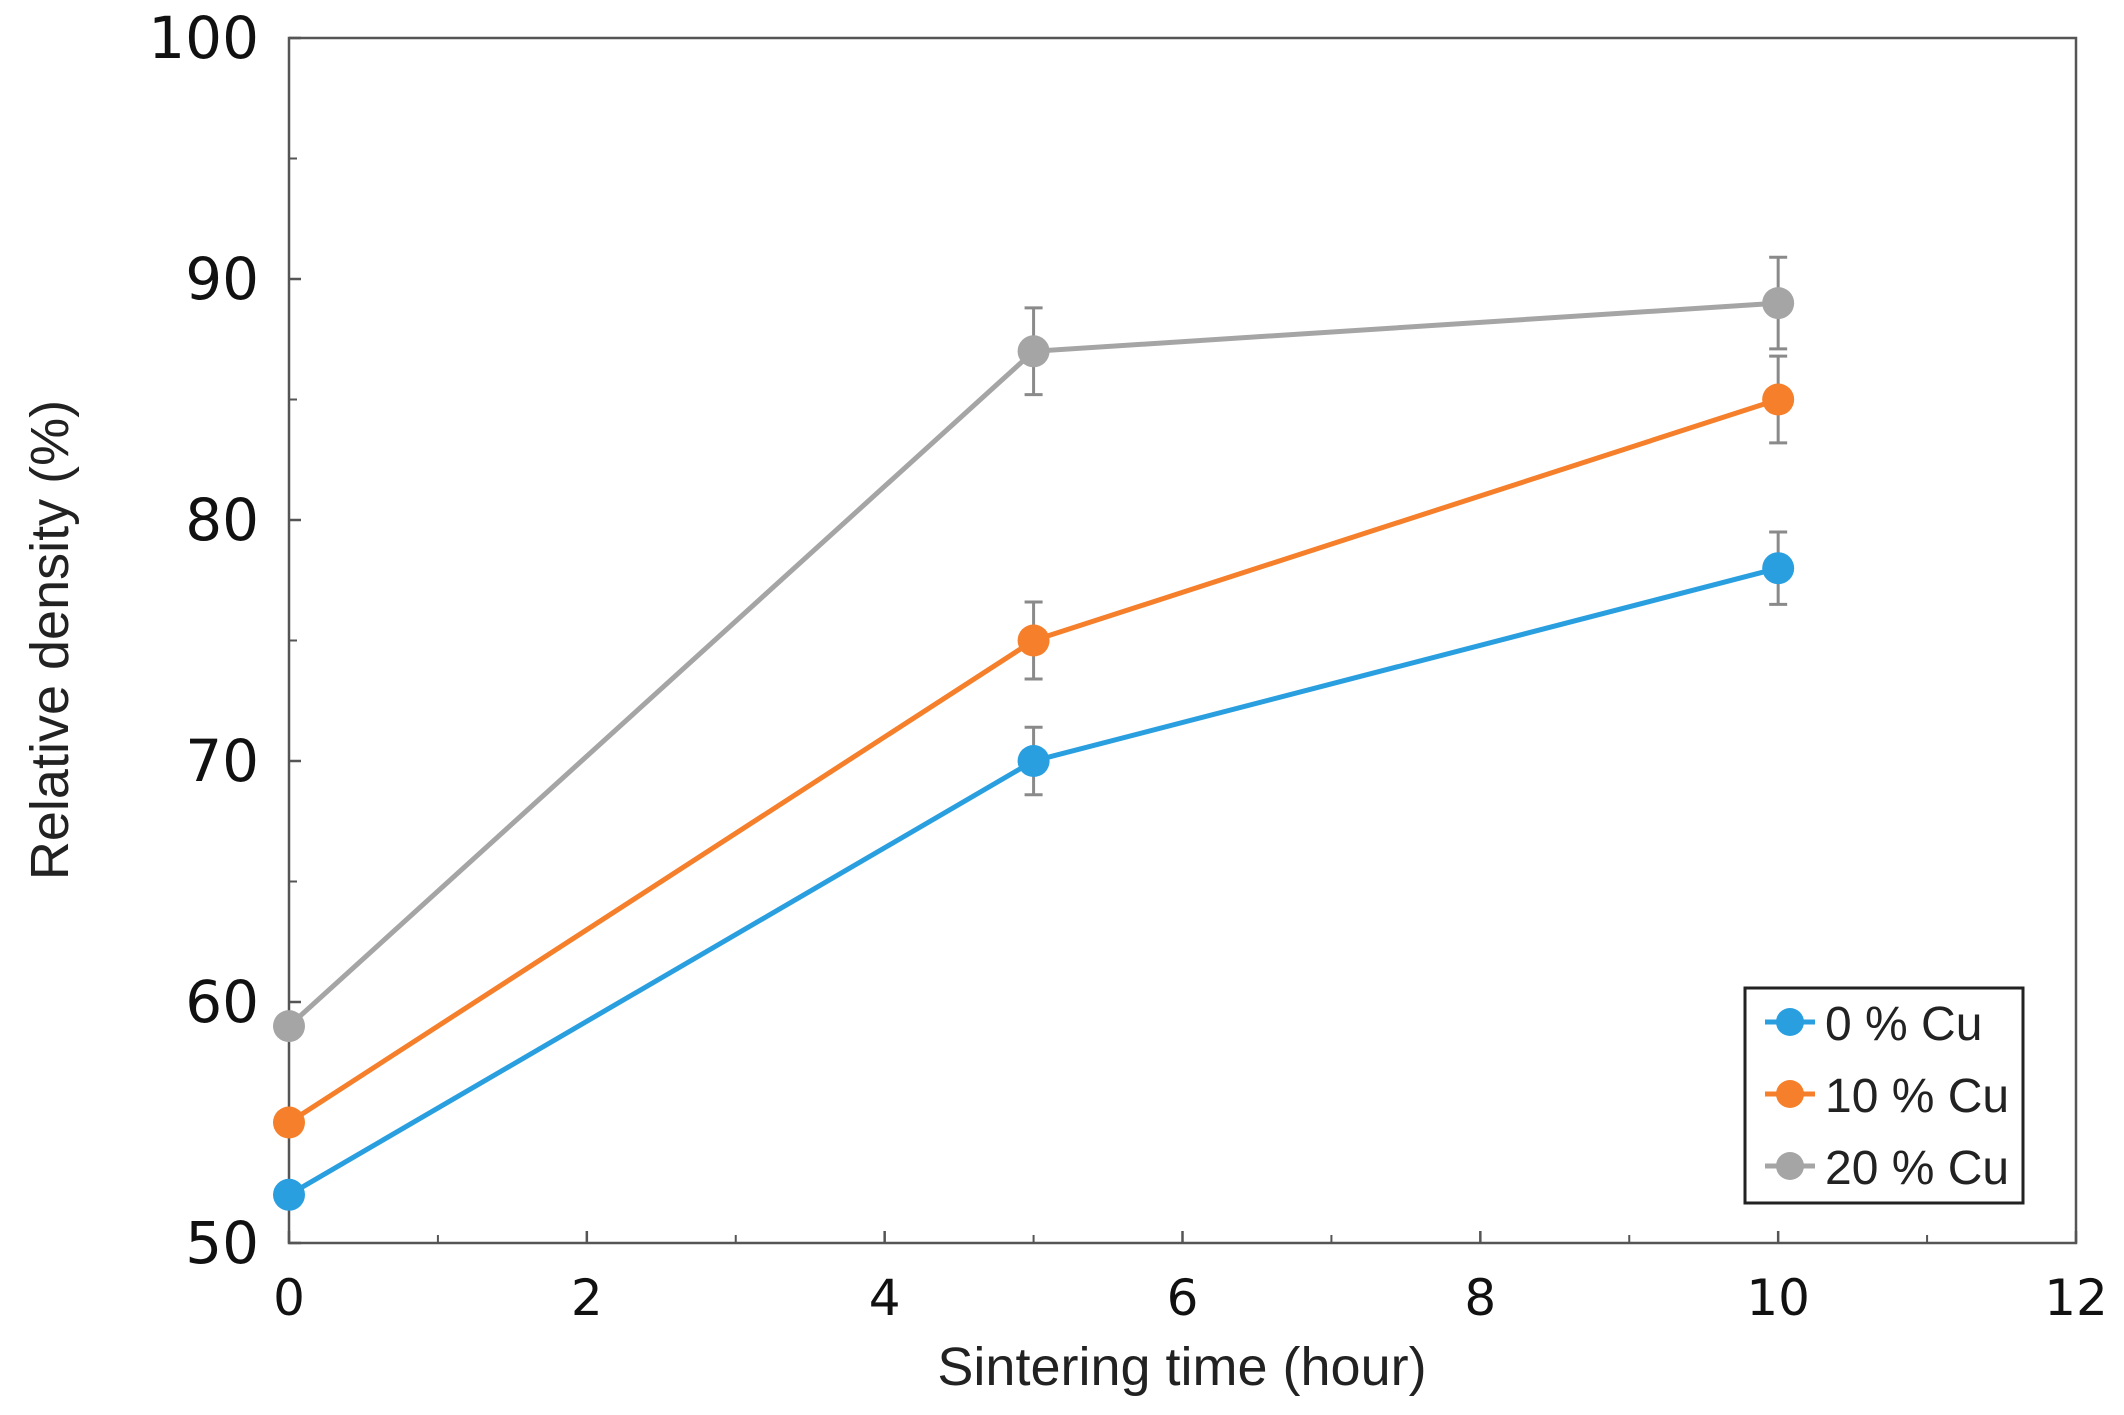  I want to click on legend-label-20-cu: 20 % Cu, so click(1917, 1168).